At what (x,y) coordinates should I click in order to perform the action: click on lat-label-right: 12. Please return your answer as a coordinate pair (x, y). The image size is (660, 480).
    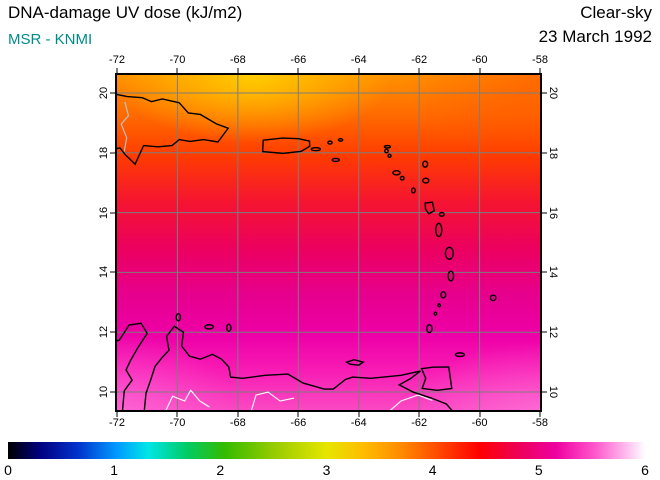
    Looking at the image, I should click on (553, 332).